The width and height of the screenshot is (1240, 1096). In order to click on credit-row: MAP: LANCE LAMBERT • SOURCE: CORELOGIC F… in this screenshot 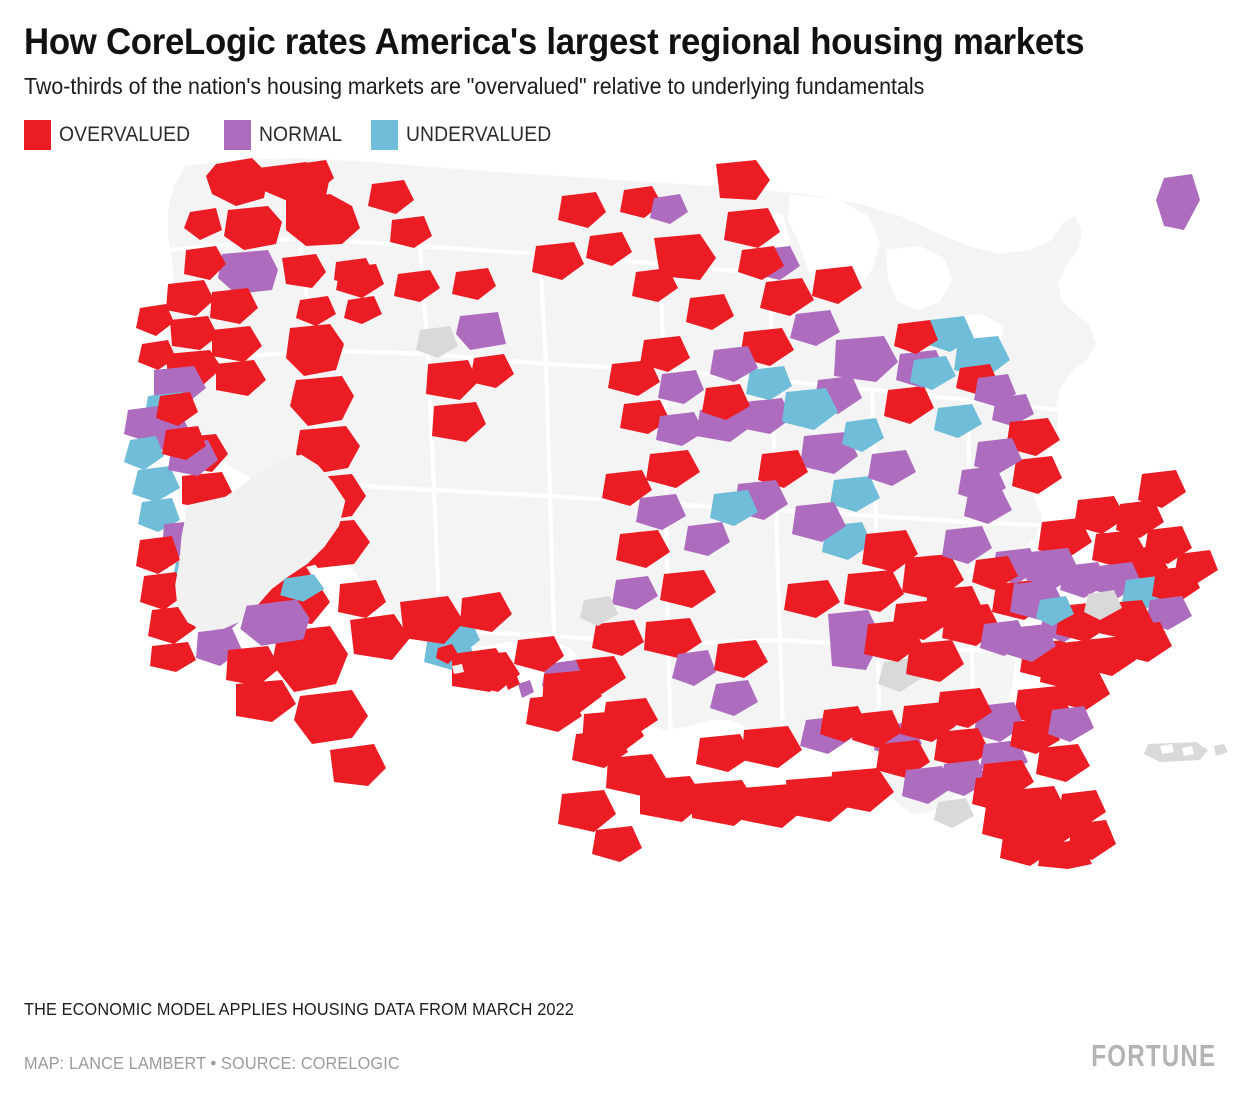, I will do `click(620, 1056)`.